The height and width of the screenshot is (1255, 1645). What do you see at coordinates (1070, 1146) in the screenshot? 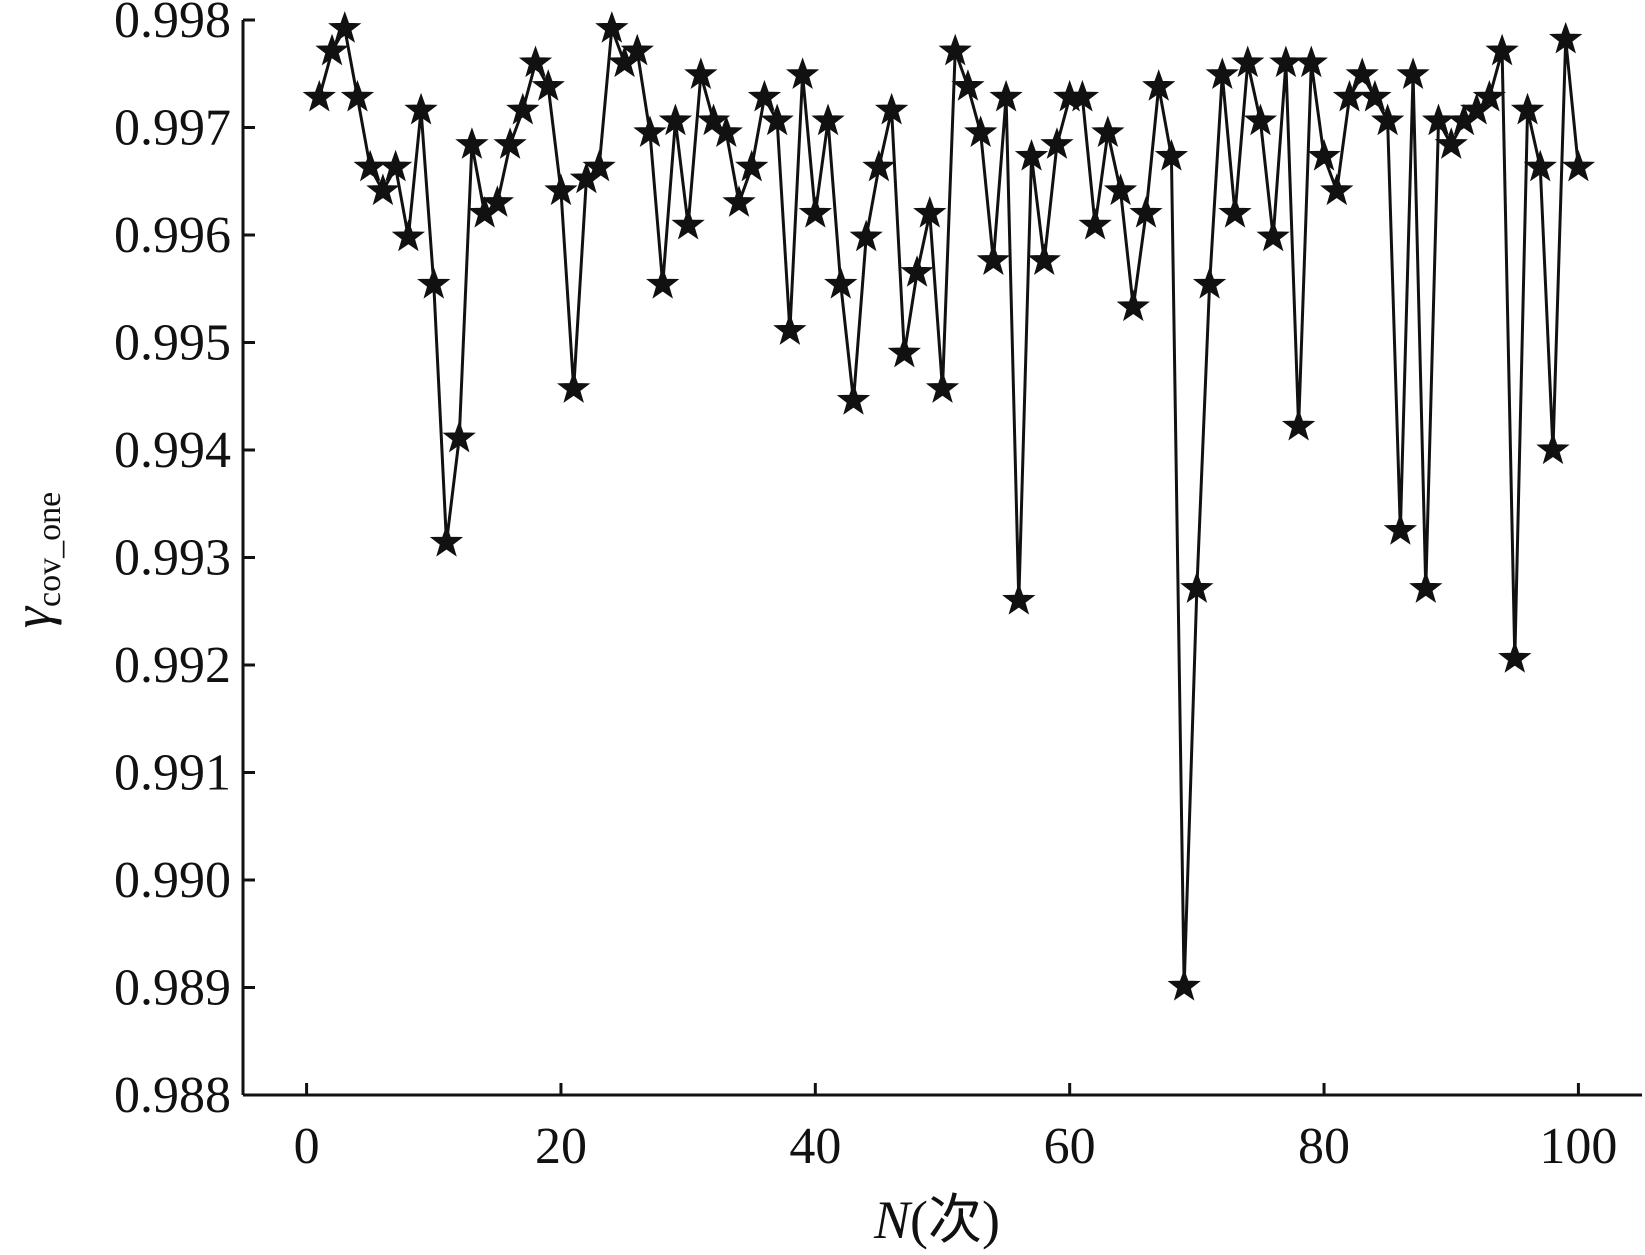
I see `x-tick-label: 60` at bounding box center [1070, 1146].